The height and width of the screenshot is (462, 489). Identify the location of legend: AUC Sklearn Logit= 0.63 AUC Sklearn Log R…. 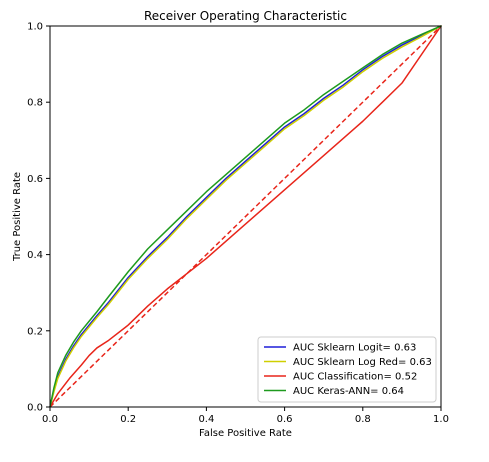
(347, 369).